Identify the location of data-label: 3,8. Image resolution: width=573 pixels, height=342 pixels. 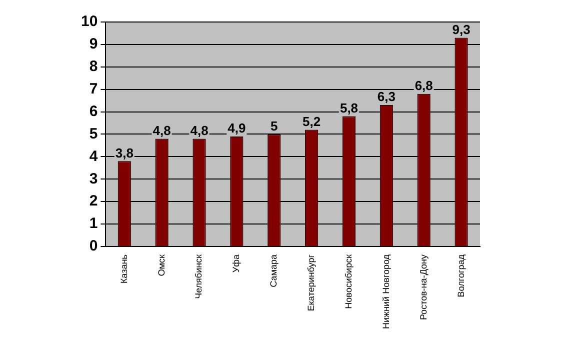
(124, 152).